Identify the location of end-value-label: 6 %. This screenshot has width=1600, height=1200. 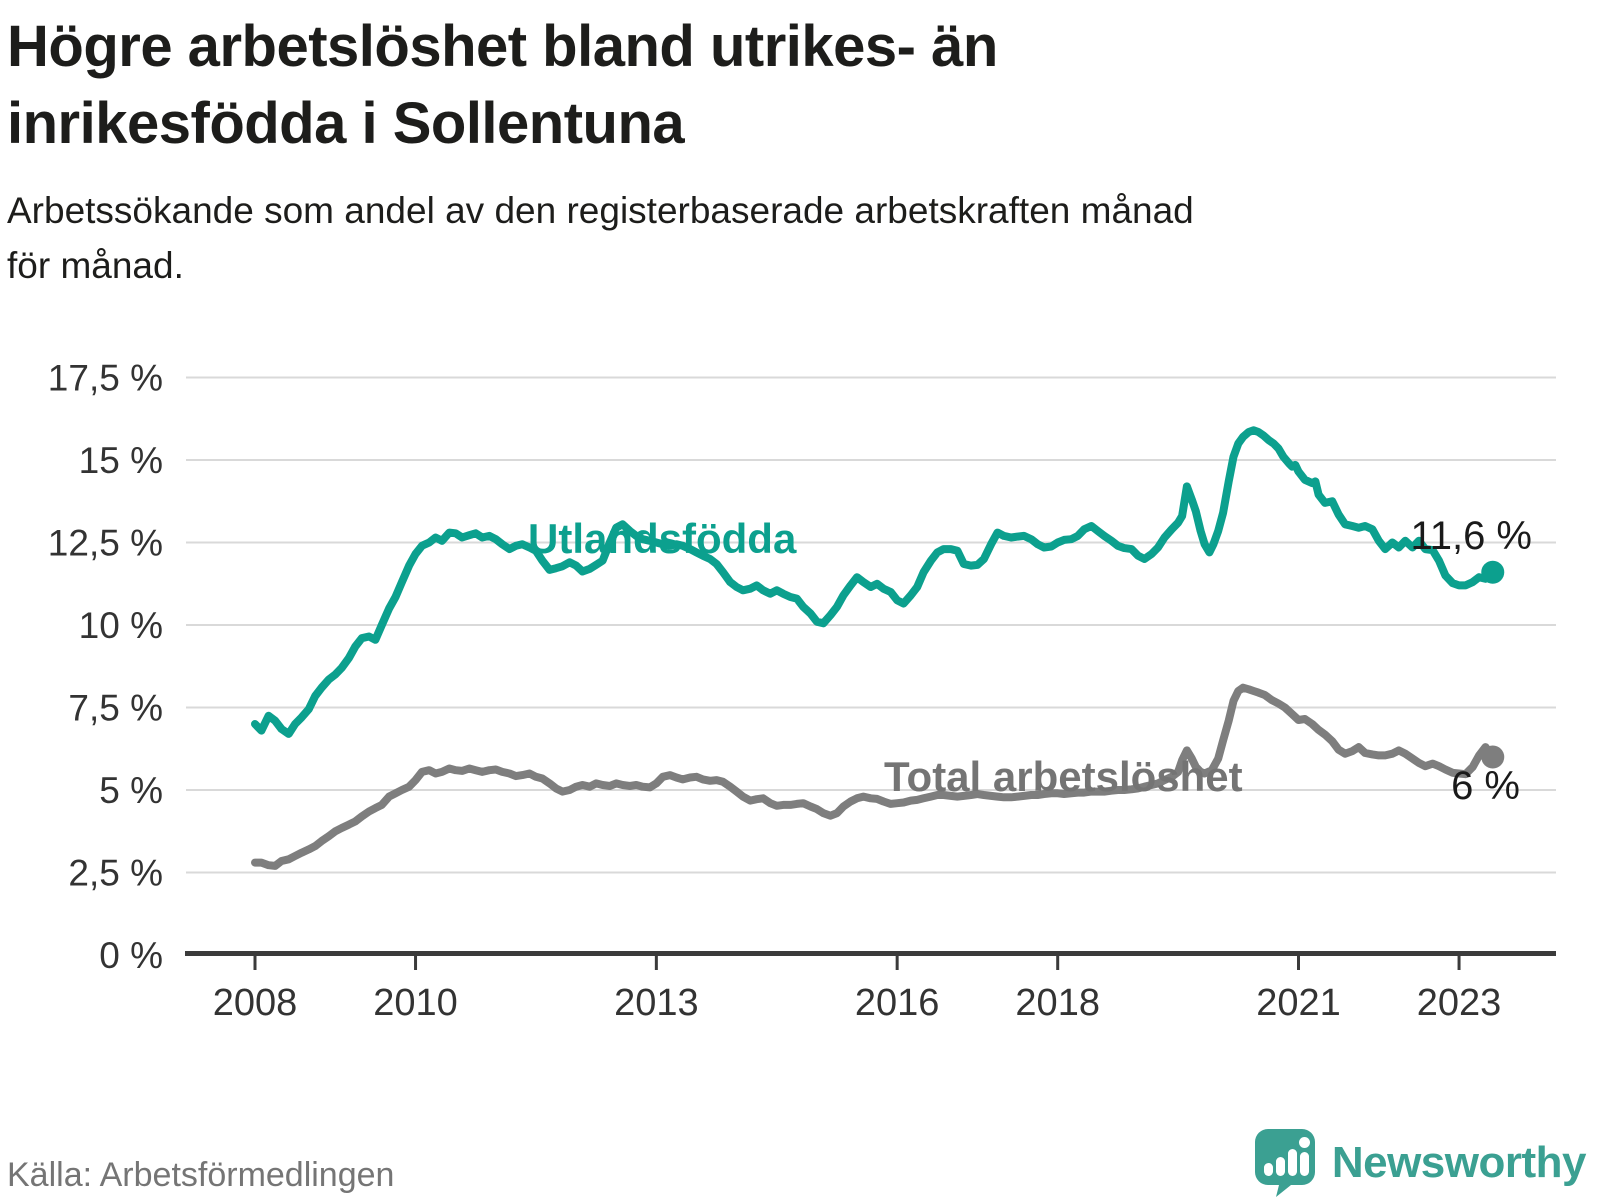
(1485, 786).